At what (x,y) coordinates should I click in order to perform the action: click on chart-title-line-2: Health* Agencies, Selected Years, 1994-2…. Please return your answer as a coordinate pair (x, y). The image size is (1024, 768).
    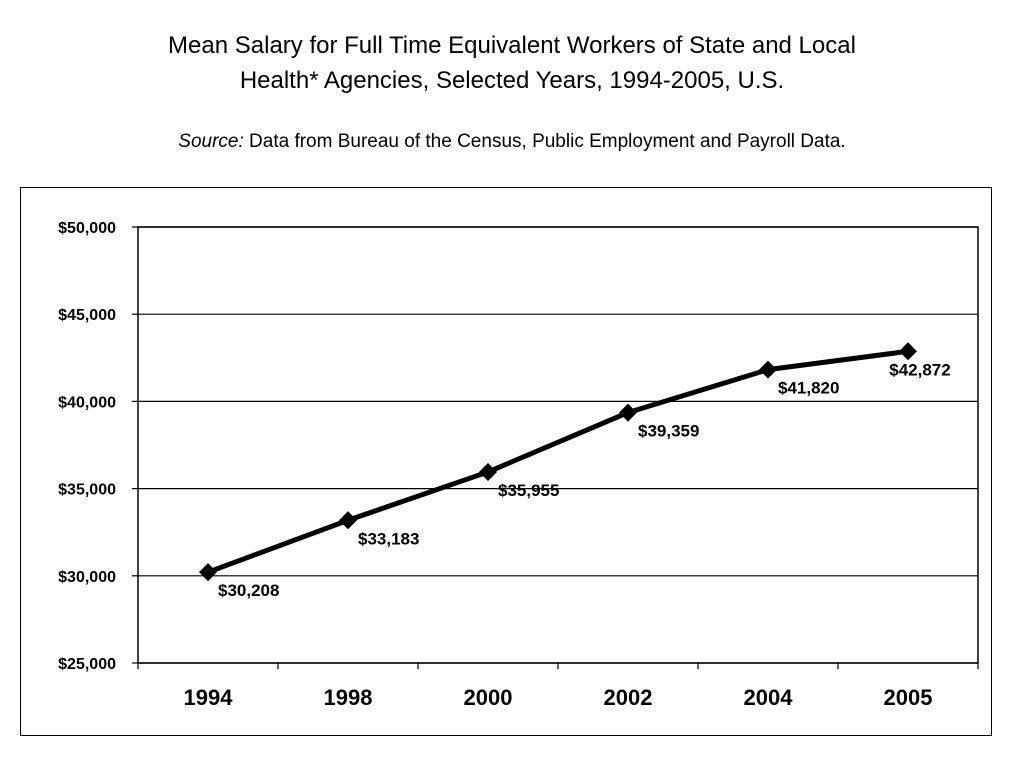
    Looking at the image, I should click on (512, 80).